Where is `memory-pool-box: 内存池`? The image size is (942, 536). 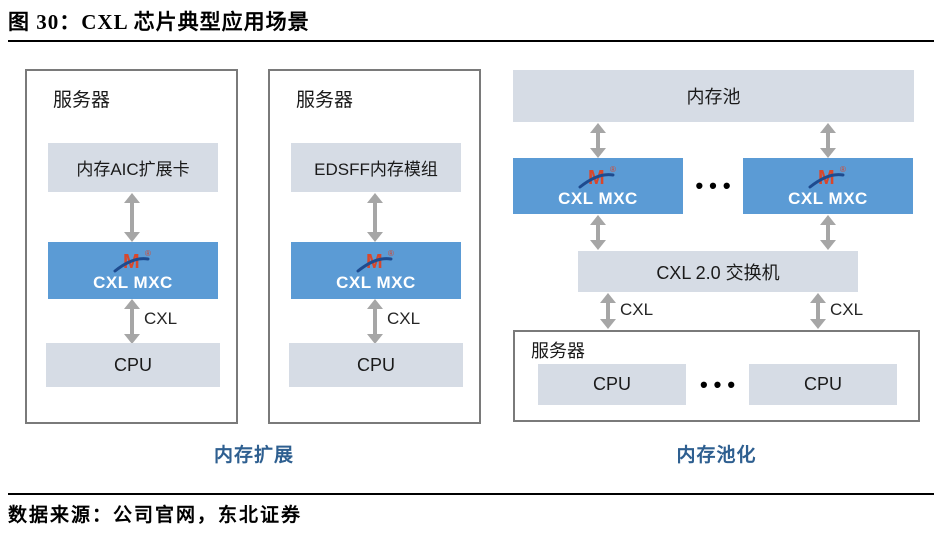 memory-pool-box: 内存池 is located at coordinates (713, 96).